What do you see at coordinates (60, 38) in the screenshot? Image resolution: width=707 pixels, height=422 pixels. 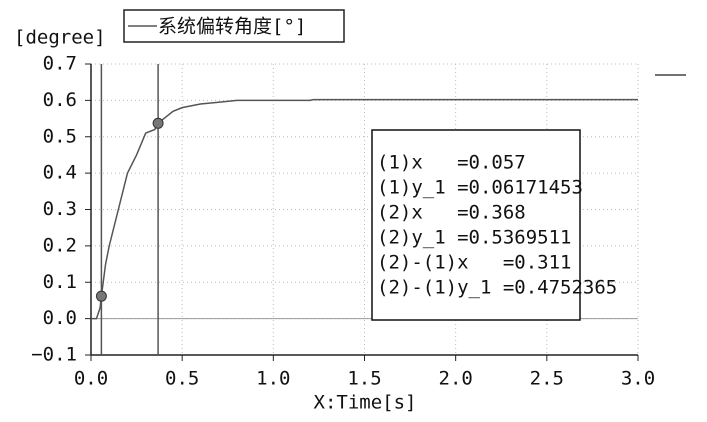 I see `y-axis-label: [degree]` at bounding box center [60, 38].